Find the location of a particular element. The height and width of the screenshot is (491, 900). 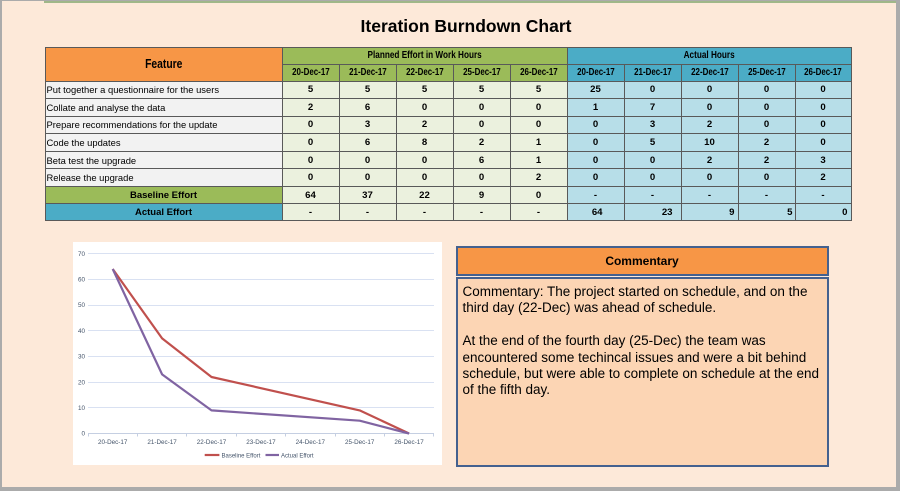

svg-text: 22-Dec-17 is located at coordinates (212, 442).